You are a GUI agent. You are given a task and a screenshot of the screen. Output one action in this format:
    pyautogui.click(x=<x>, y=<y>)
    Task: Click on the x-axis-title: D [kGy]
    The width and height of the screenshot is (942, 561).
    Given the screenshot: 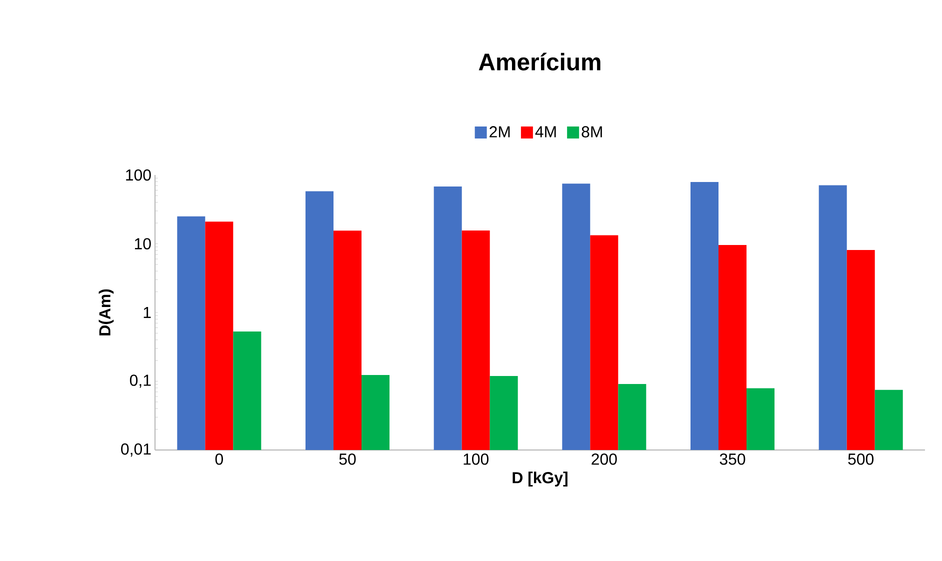 What is the action you would take?
    pyautogui.click(x=540, y=479)
    